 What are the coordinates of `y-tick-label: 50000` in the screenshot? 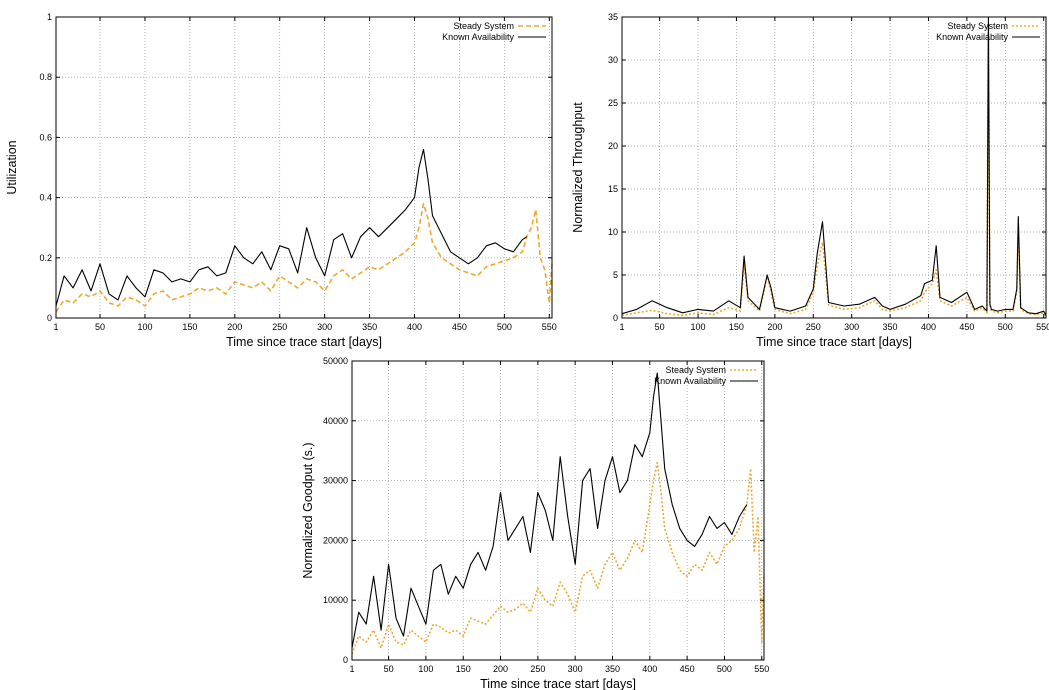 It's located at (335, 361).